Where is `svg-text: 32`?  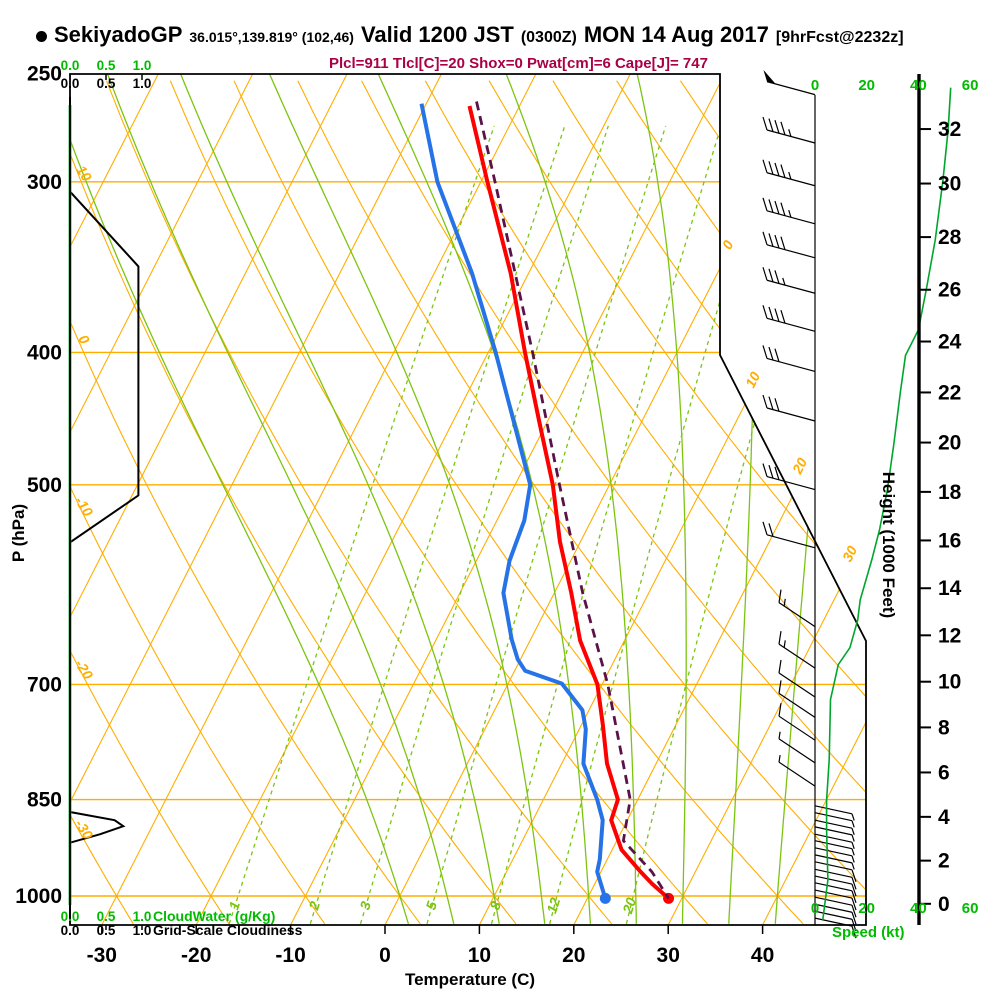
svg-text: 32 is located at coordinates (949, 129).